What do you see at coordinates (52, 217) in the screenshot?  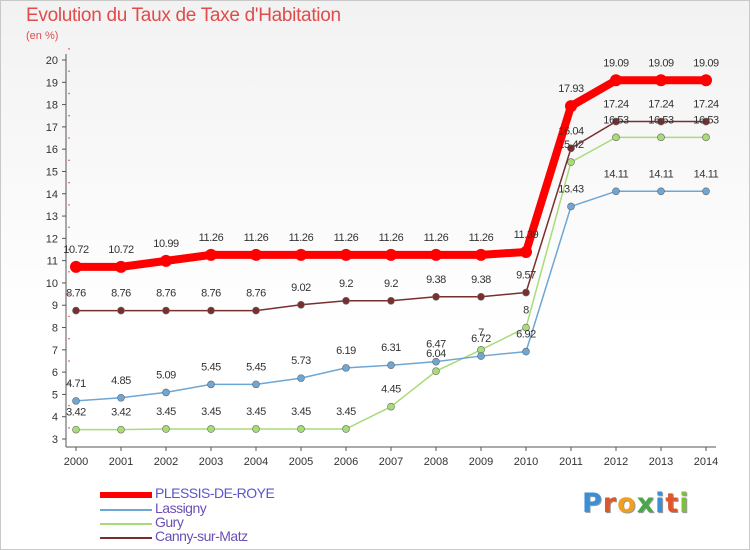 I see `y-tick-label: 13` at bounding box center [52, 217].